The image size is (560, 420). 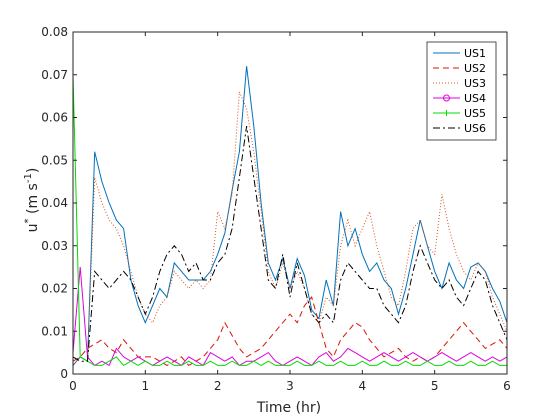 What do you see at coordinates (475, 83) in the screenshot?
I see `legend-label-us3: US3` at bounding box center [475, 83].